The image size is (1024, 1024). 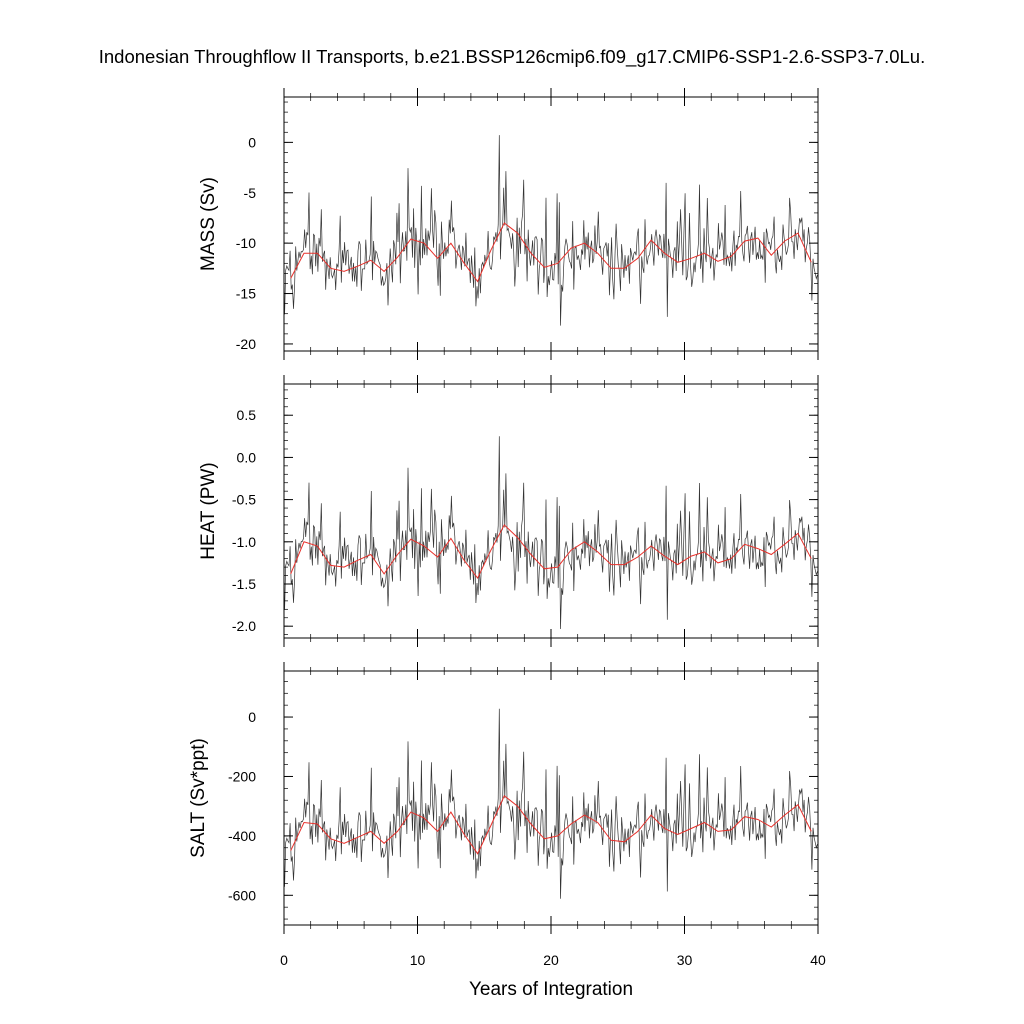 I want to click on x-tick-label: 40, so click(x=818, y=960).